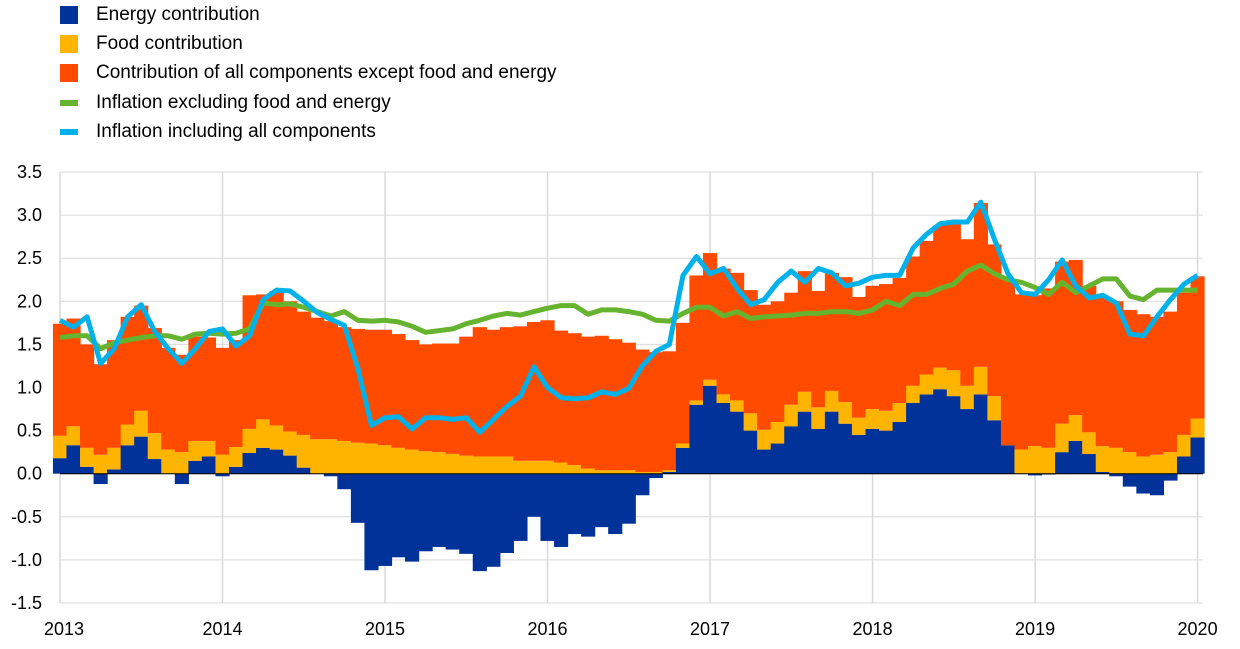  I want to click on x-tick-label: 2015, so click(385, 629).